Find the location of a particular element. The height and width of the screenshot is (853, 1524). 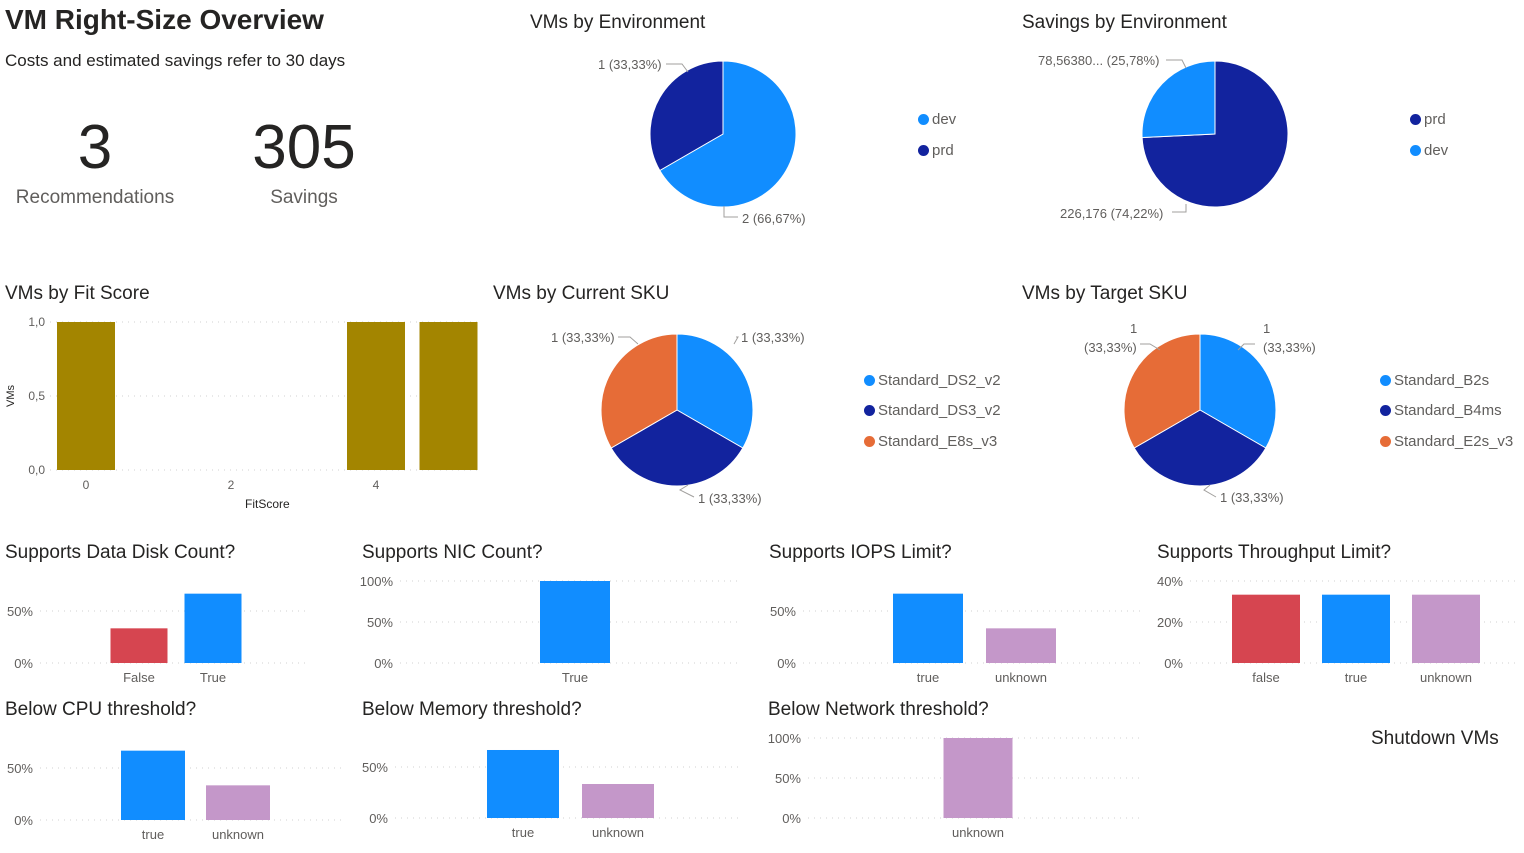

pie-slice-Standard_DS2_v2 is located at coordinates (715, 391).